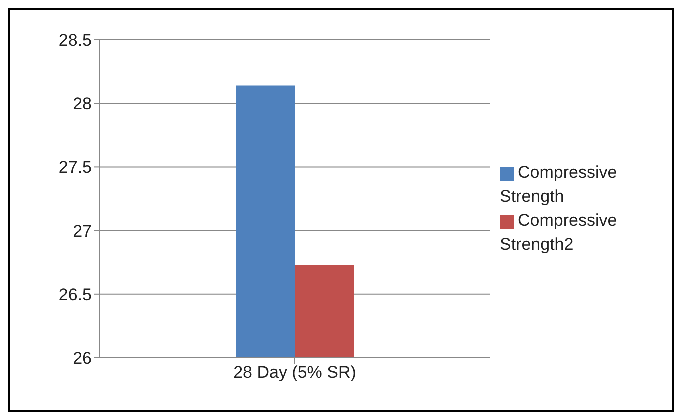  I want to click on y-tick-label: 26.5, so click(75, 294).